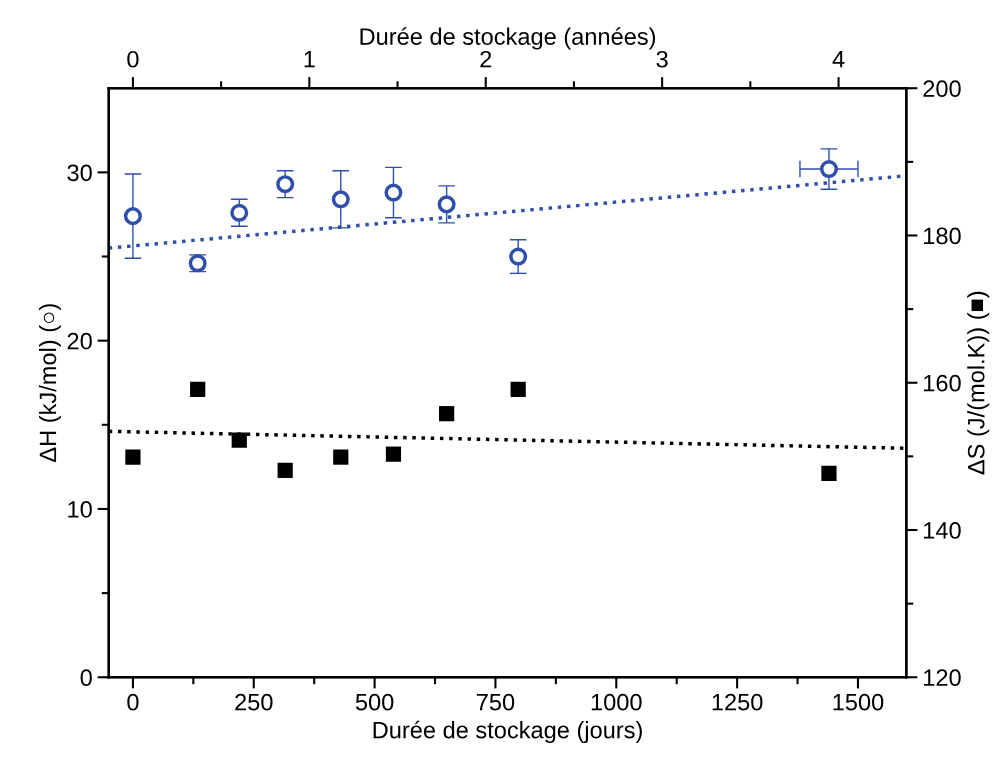 The width and height of the screenshot is (1007, 774). What do you see at coordinates (80, 509) in the screenshot?
I see `y-tick-label: 10` at bounding box center [80, 509].